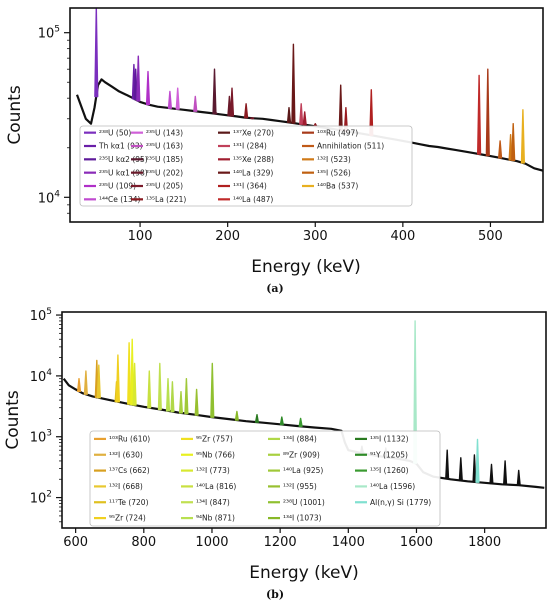 Image resolution: width=550 pixels, height=605 pixels. What do you see at coordinates (117, 186) in the screenshot?
I see `legend-label: ²³⁵U (109)` at bounding box center [117, 186].